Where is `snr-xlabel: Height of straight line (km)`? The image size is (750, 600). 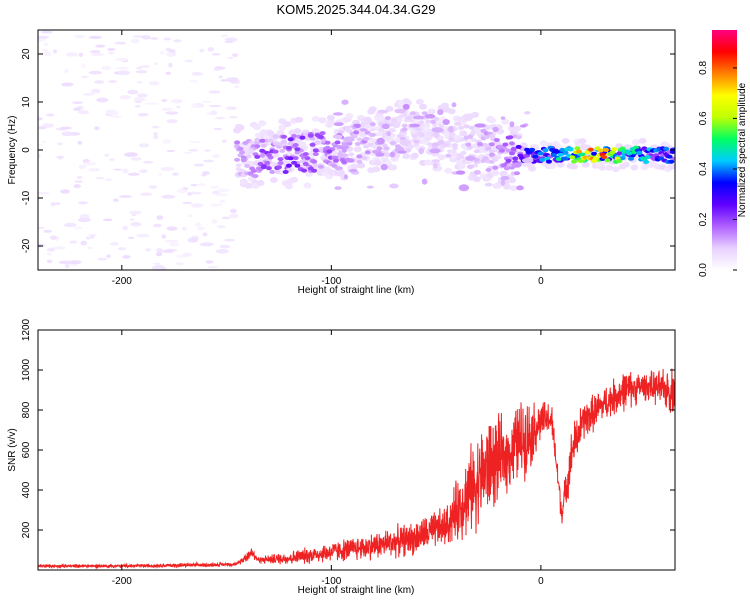 snr-xlabel: Height of straight line (km) is located at coordinates (356, 590).